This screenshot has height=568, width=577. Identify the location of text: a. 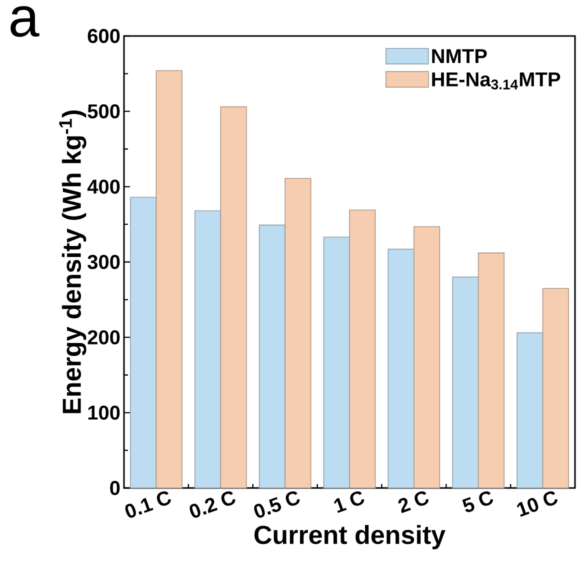
(25, 21).